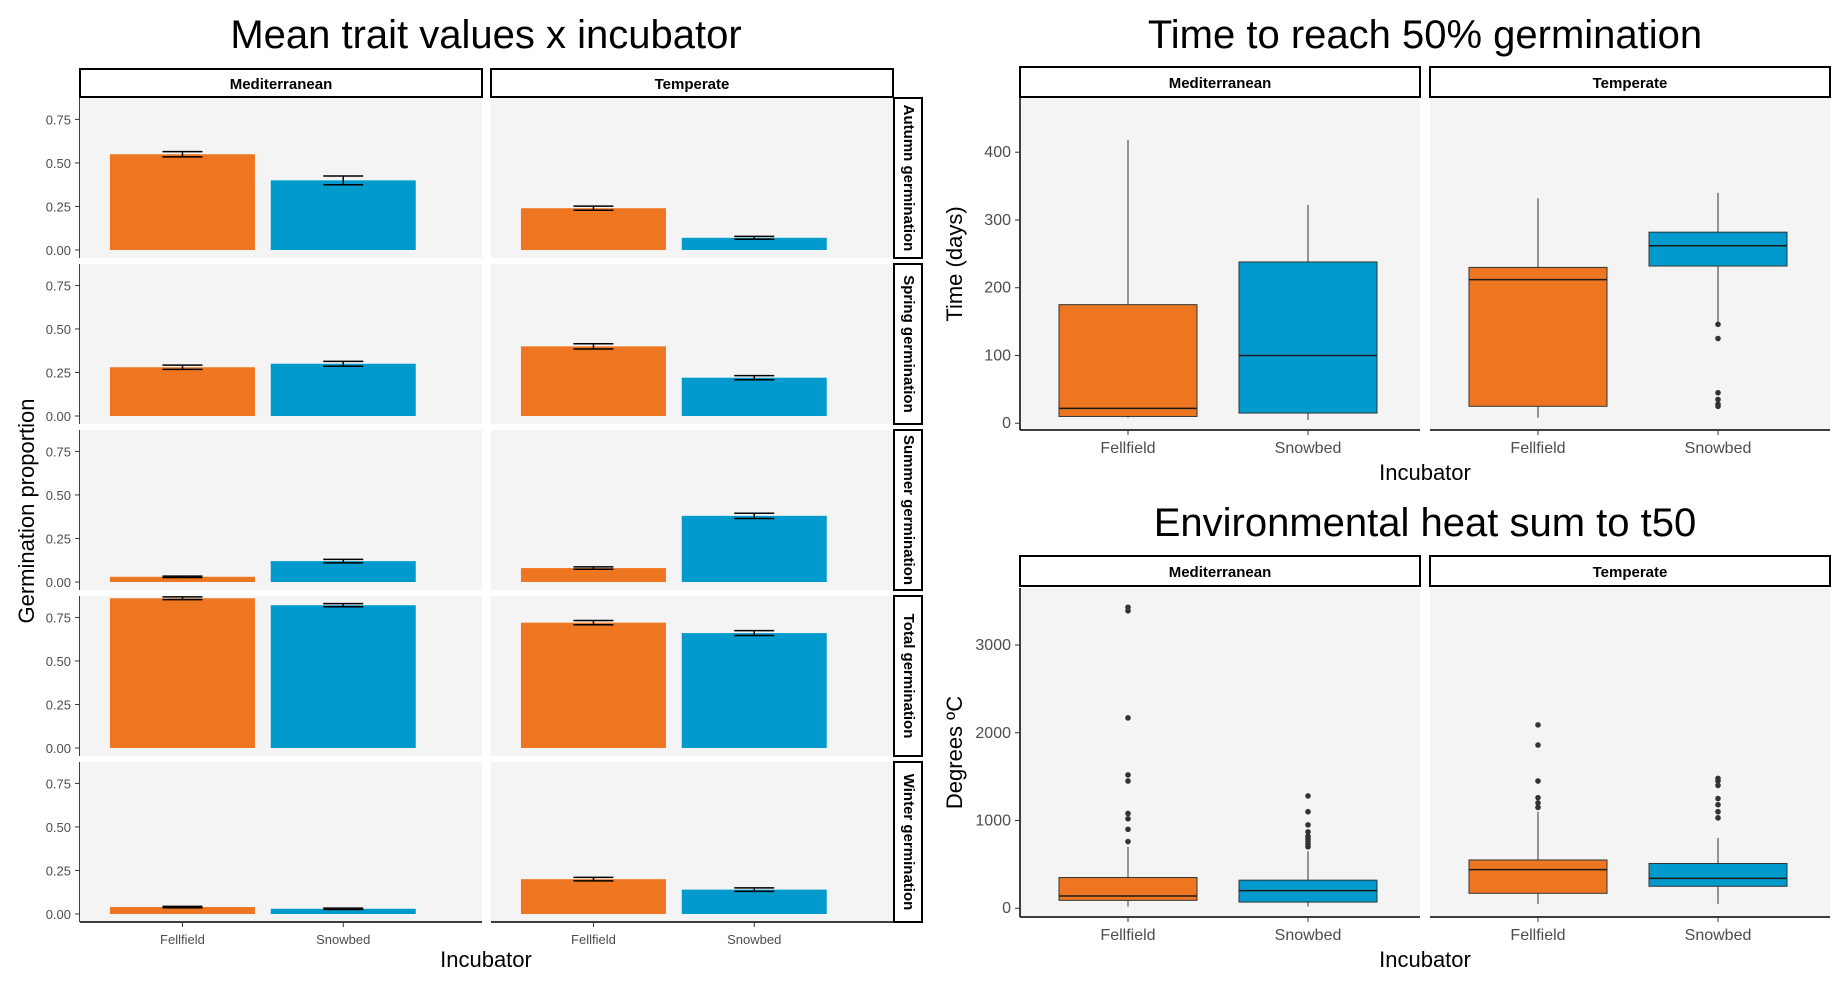  I want to click on y-tick-label: 300, so click(997, 220).